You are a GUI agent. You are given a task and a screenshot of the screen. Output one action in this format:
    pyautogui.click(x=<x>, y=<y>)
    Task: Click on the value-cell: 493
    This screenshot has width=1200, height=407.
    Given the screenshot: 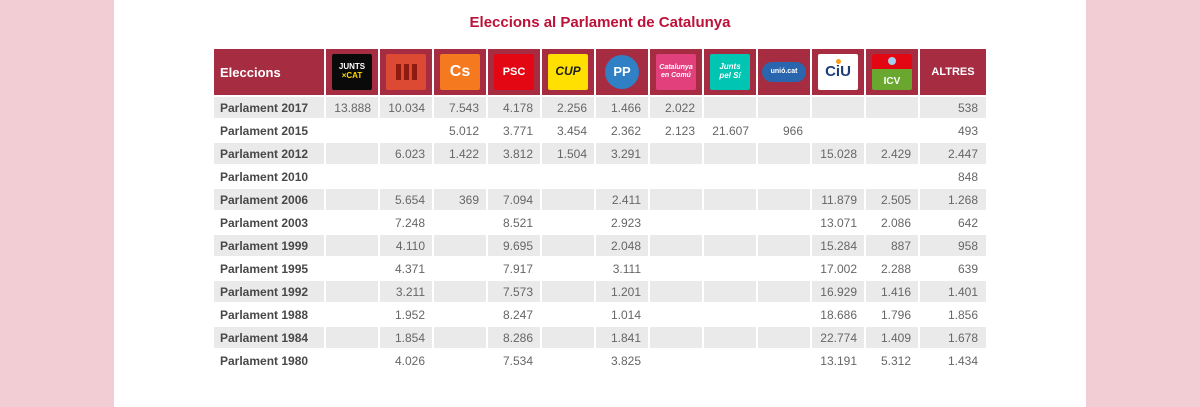 What is the action you would take?
    pyautogui.click(x=967, y=130)
    